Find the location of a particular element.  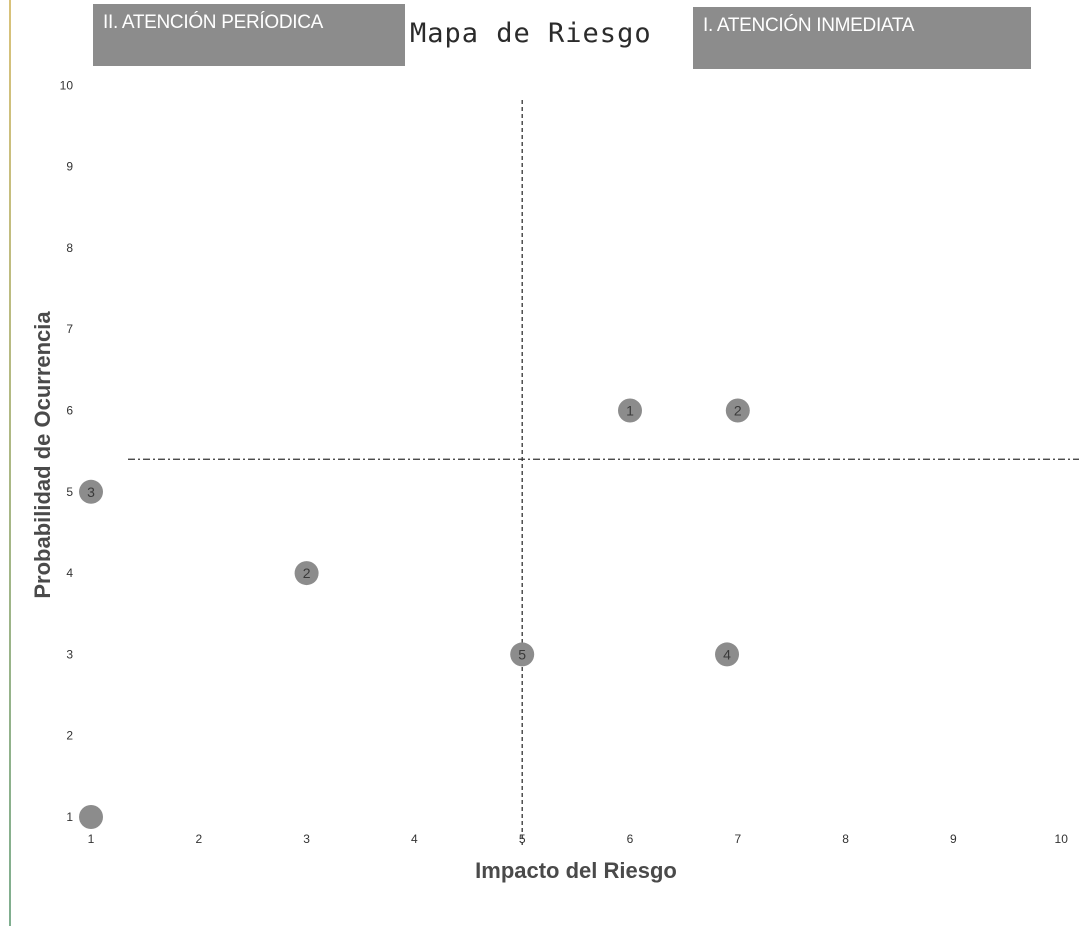

data-point: 5 is located at coordinates (522, 654).